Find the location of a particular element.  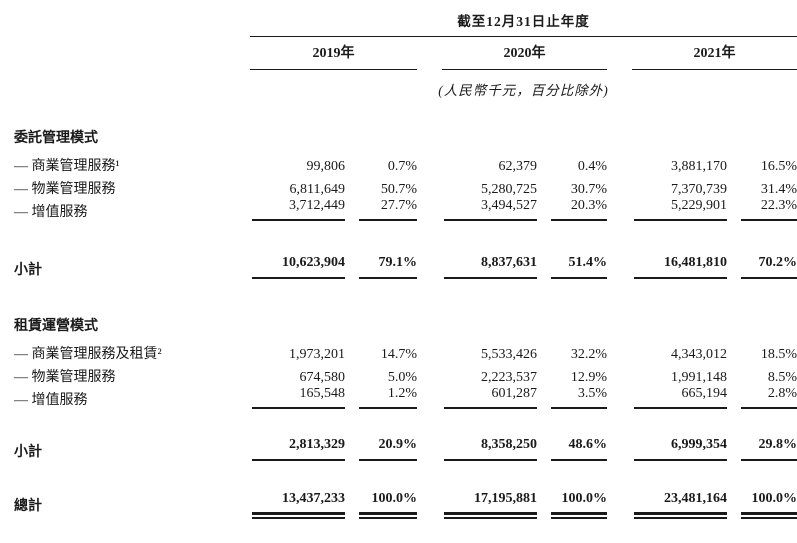

cell-2021-value: 23,481,164 is located at coordinates (680, 505).